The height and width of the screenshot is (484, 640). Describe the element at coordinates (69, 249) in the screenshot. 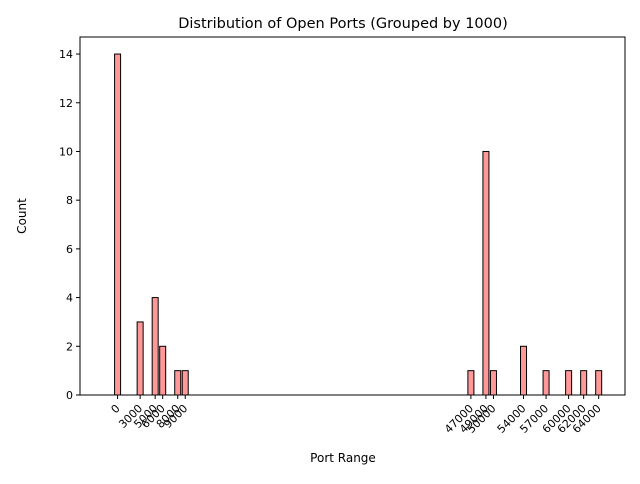

I see `y-tick-label: 6` at that location.